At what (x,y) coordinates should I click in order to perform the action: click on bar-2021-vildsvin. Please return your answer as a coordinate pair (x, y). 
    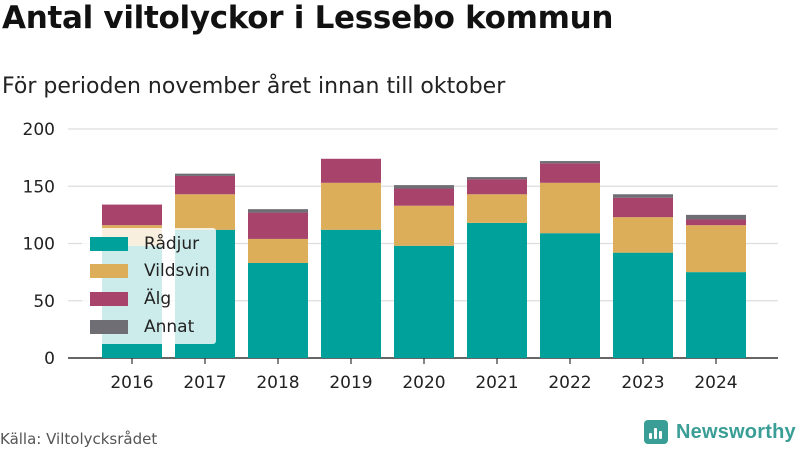
    Looking at the image, I should click on (497, 208).